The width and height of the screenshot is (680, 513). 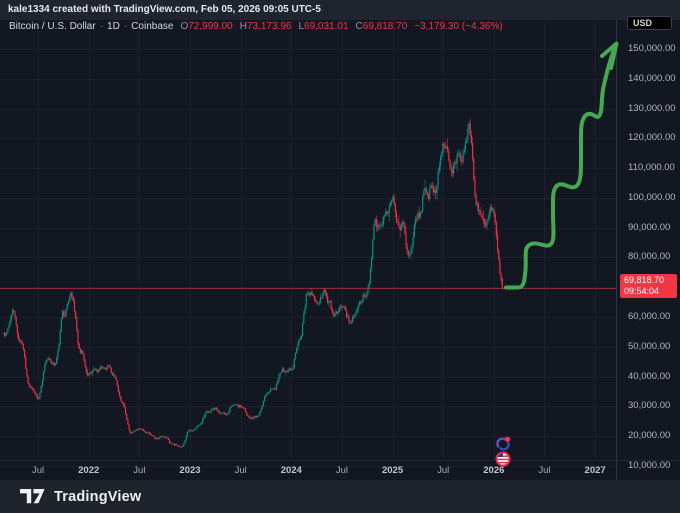 What do you see at coordinates (458, 26) in the screenshot?
I see `change-value: −3,179.30 (−4.36%)` at bounding box center [458, 26].